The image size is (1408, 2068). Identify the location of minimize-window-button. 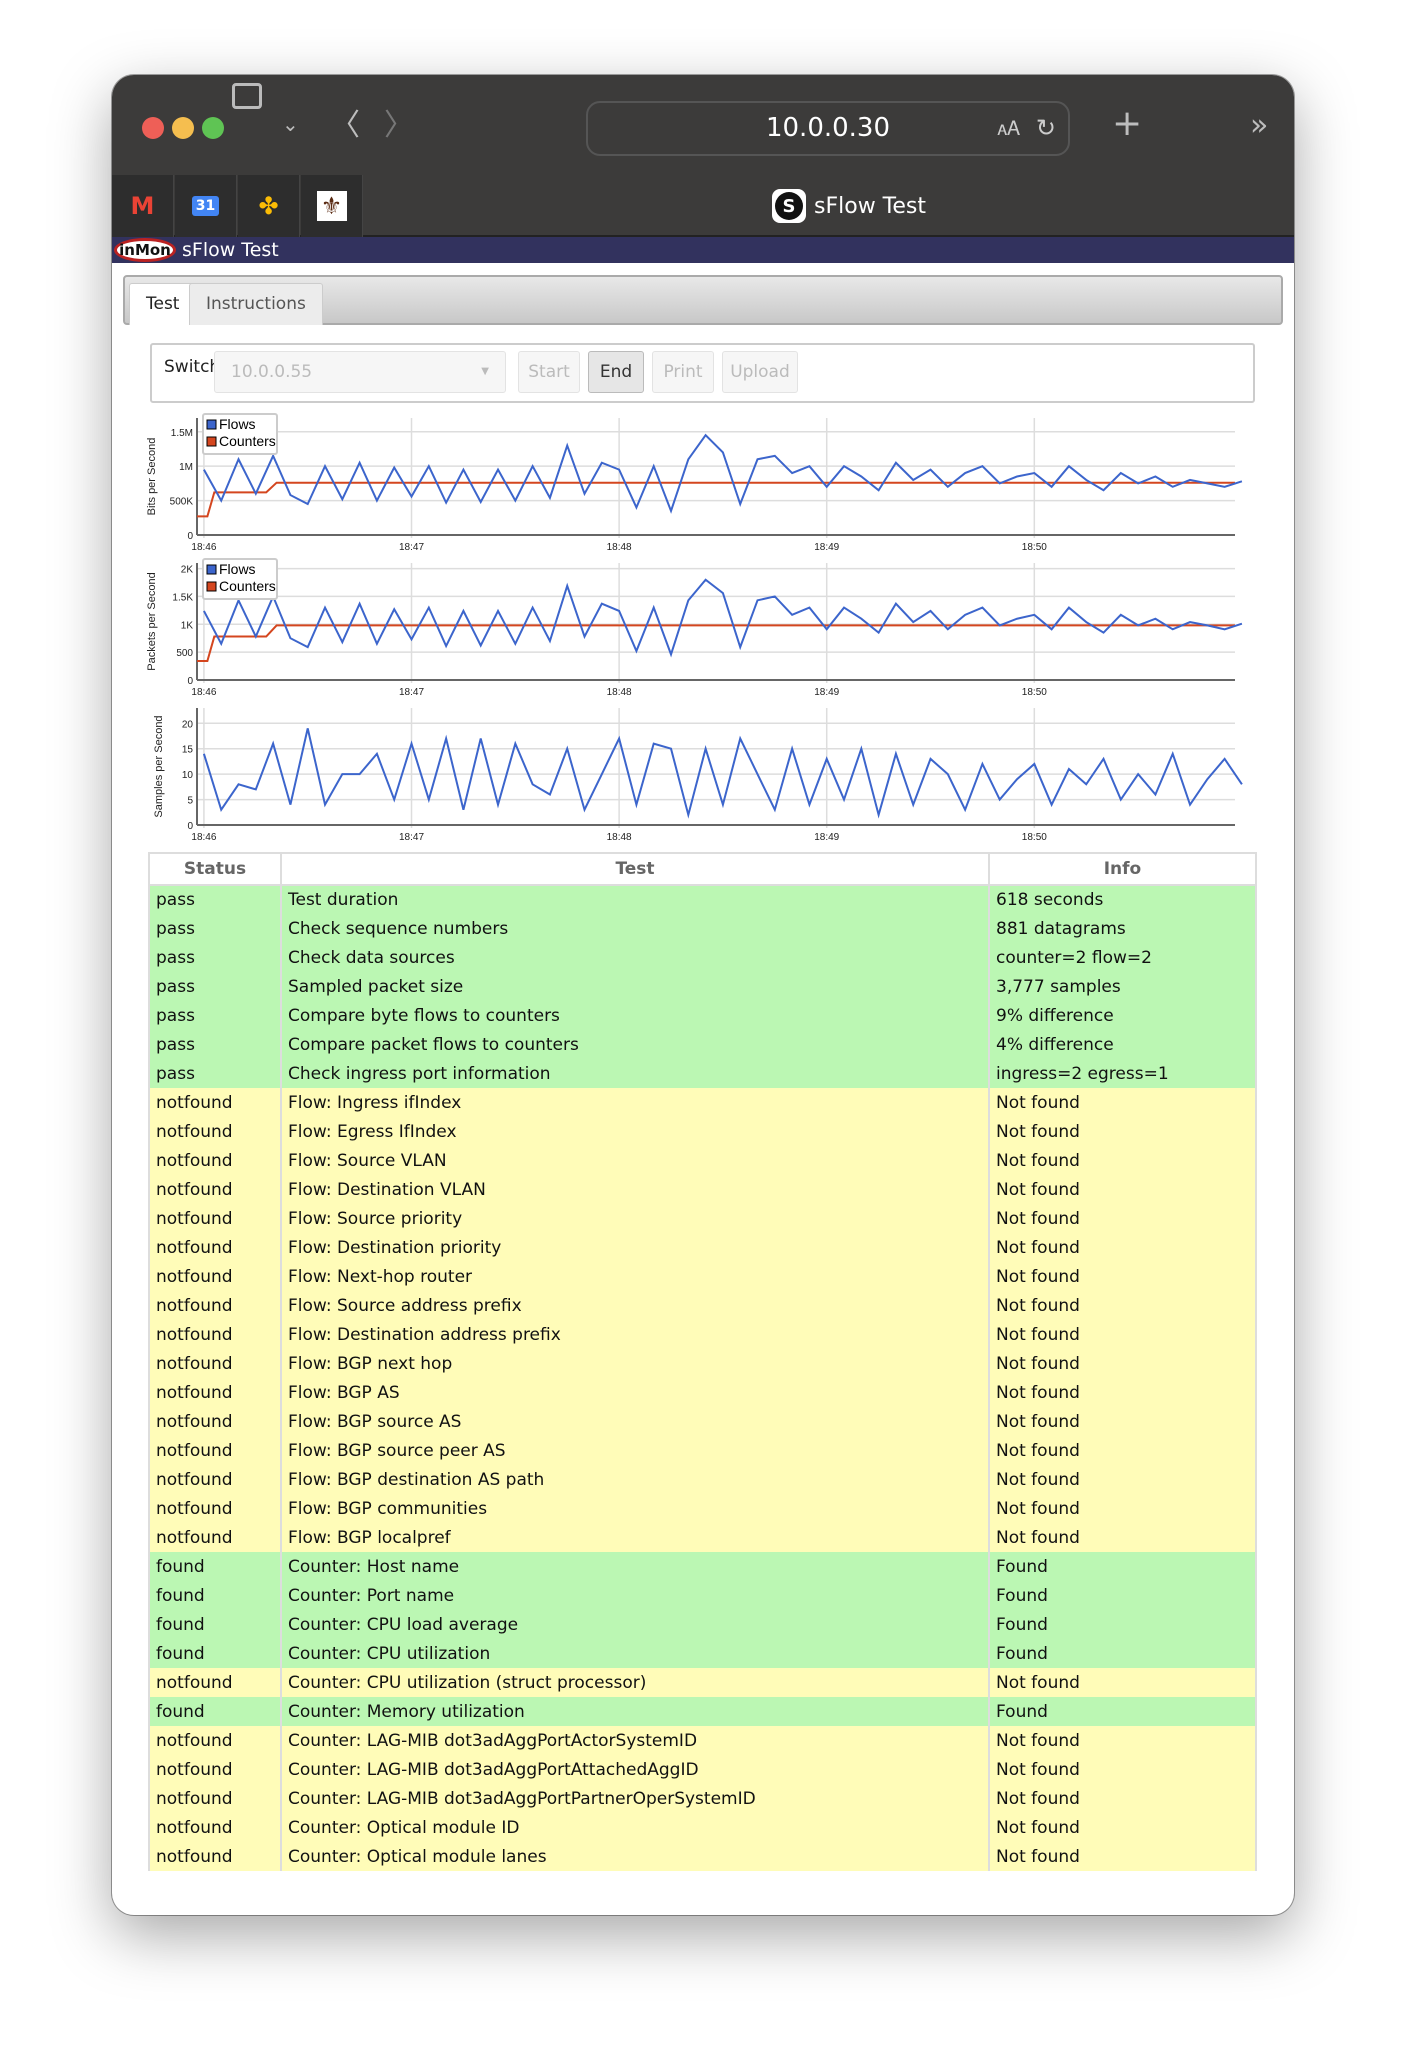
(183, 128).